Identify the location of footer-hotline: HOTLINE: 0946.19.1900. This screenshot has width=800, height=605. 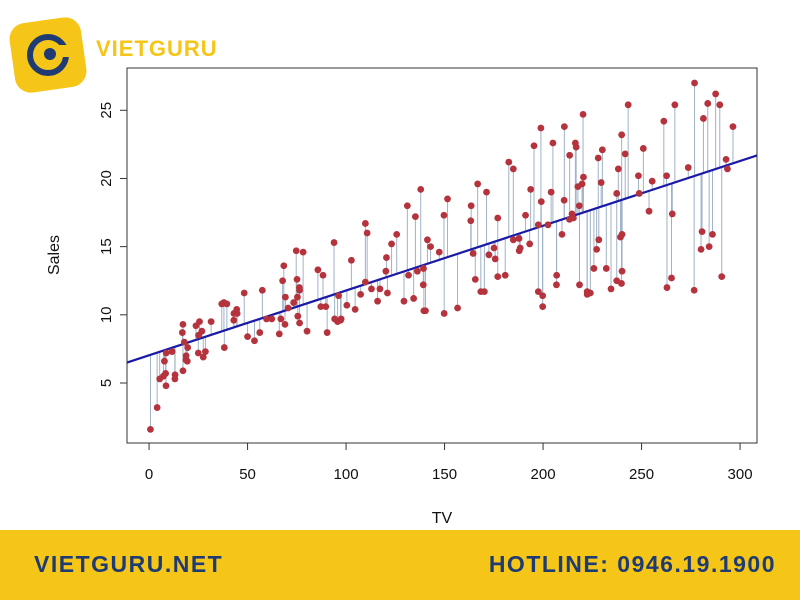
(632, 564).